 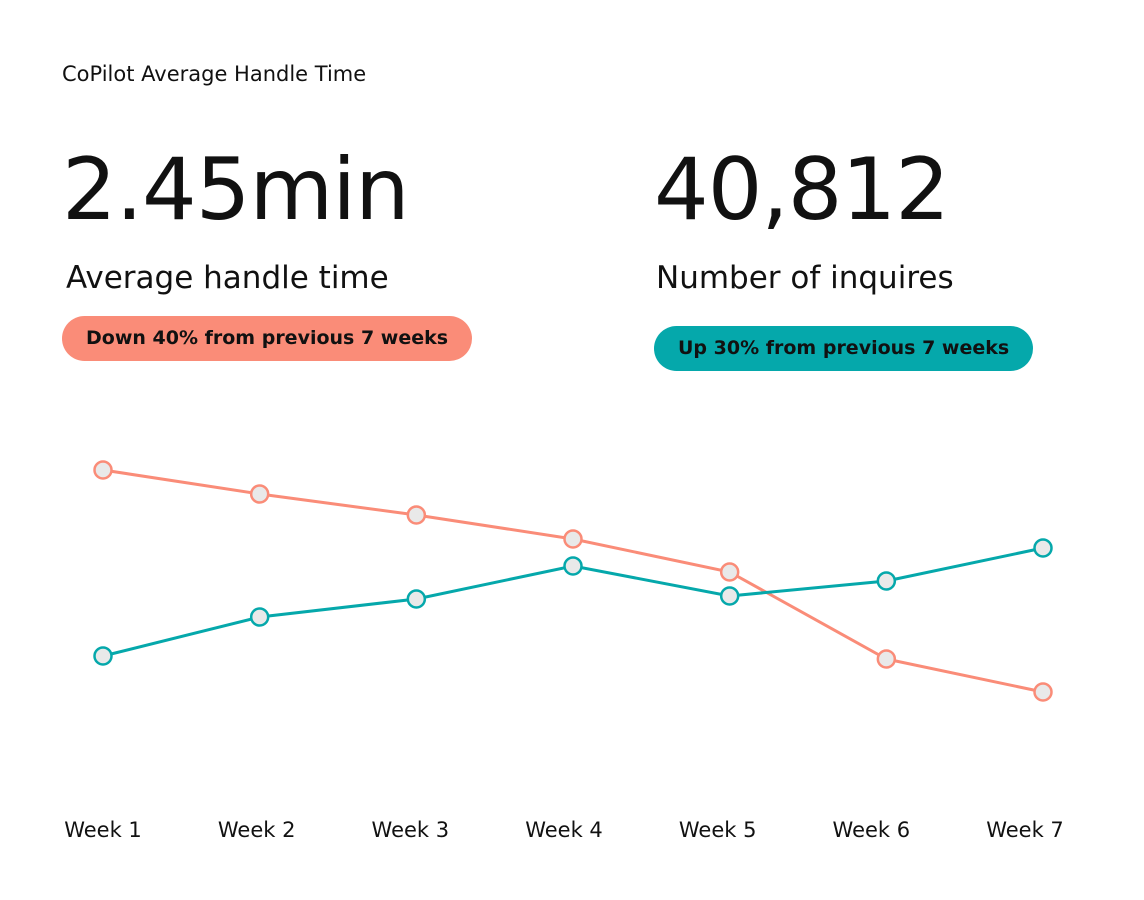 What do you see at coordinates (844, 348) in the screenshot?
I see `kpi-badge: Up 30% from previous 7 weeks` at bounding box center [844, 348].